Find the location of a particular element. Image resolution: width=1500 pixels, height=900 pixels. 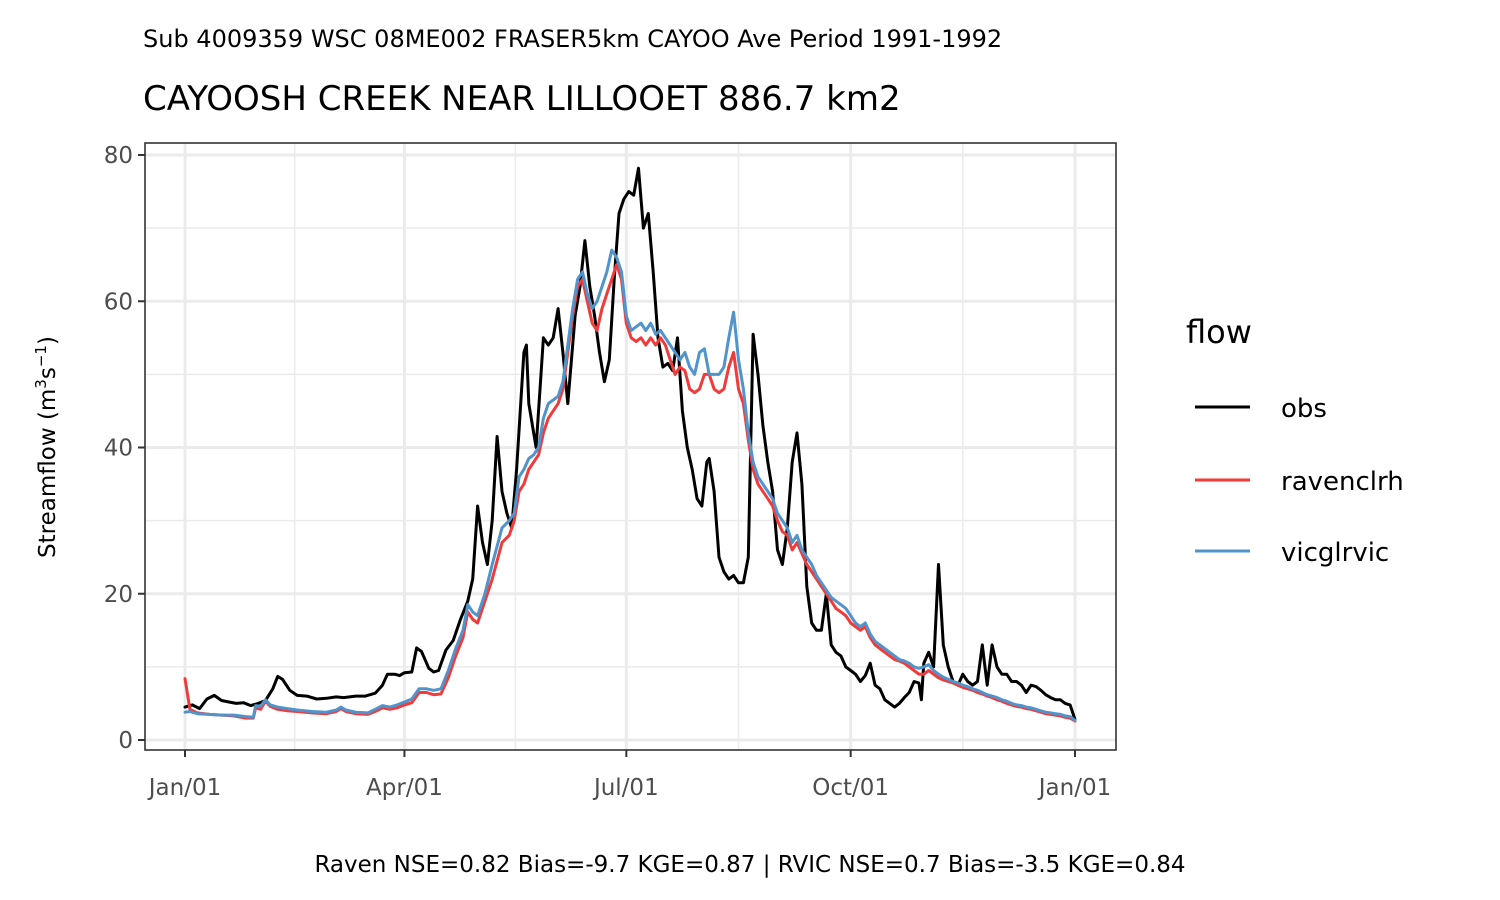

legend-item-vicglrvic: vicglrvic is located at coordinates (1292, 553).